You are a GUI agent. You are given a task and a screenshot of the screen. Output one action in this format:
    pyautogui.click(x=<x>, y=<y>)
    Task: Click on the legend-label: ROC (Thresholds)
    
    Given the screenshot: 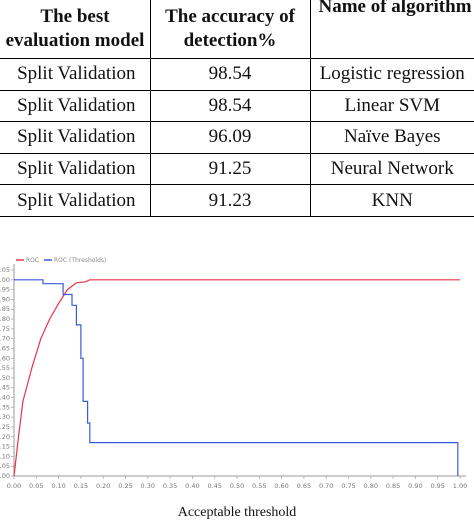 What is the action you would take?
    pyautogui.click(x=80, y=260)
    